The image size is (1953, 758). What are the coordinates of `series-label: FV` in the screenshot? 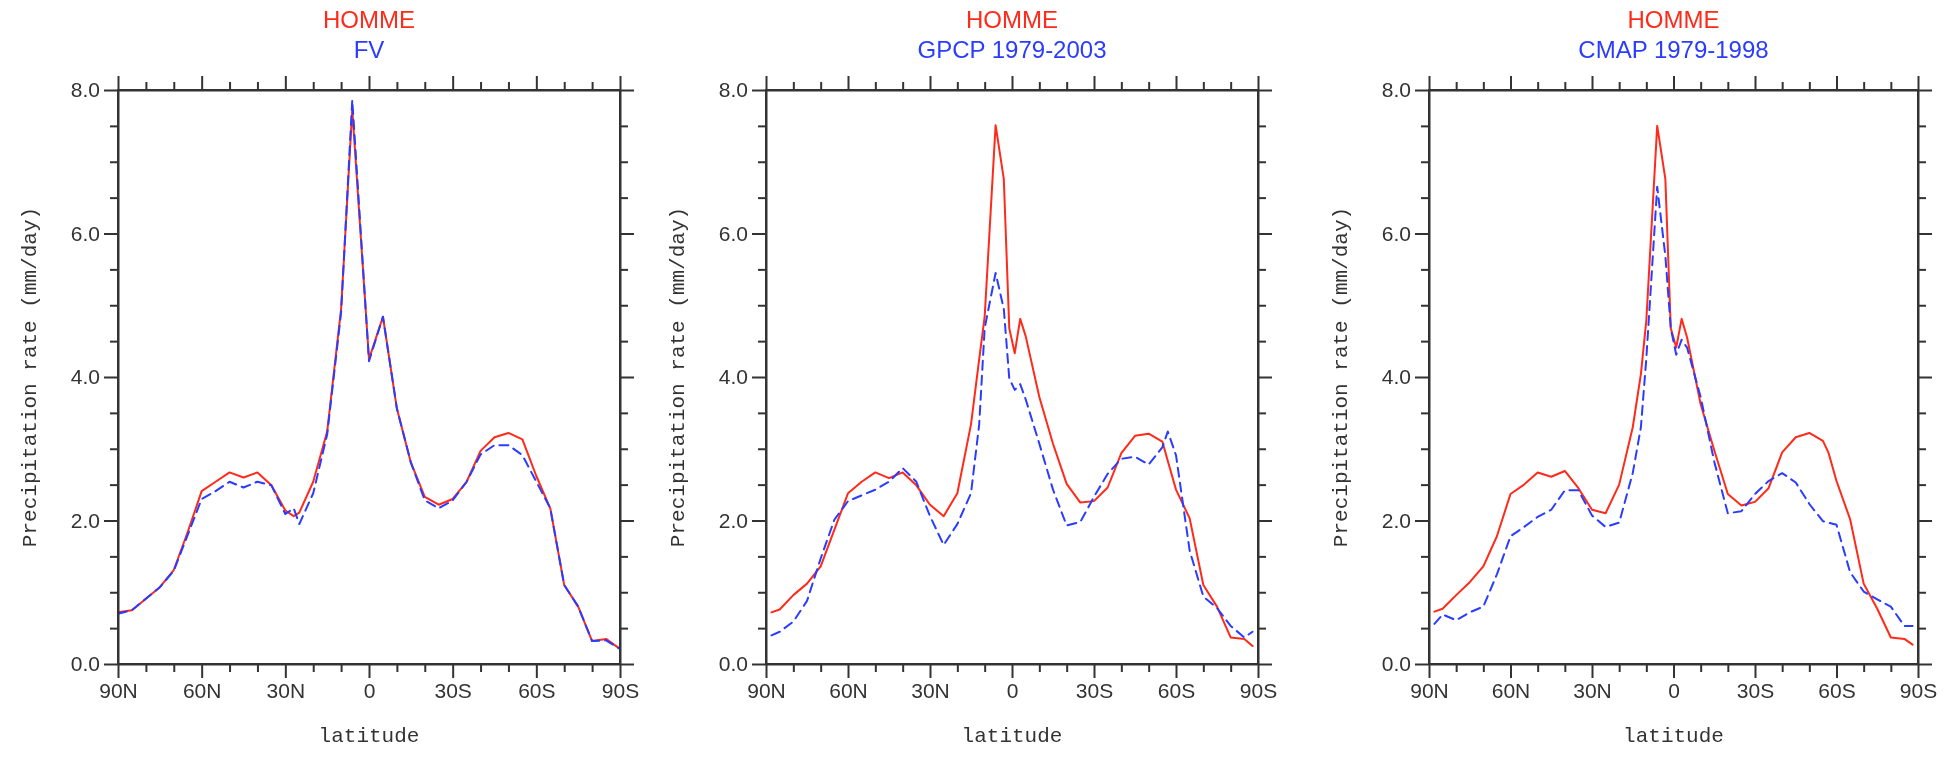 It's located at (369, 49).